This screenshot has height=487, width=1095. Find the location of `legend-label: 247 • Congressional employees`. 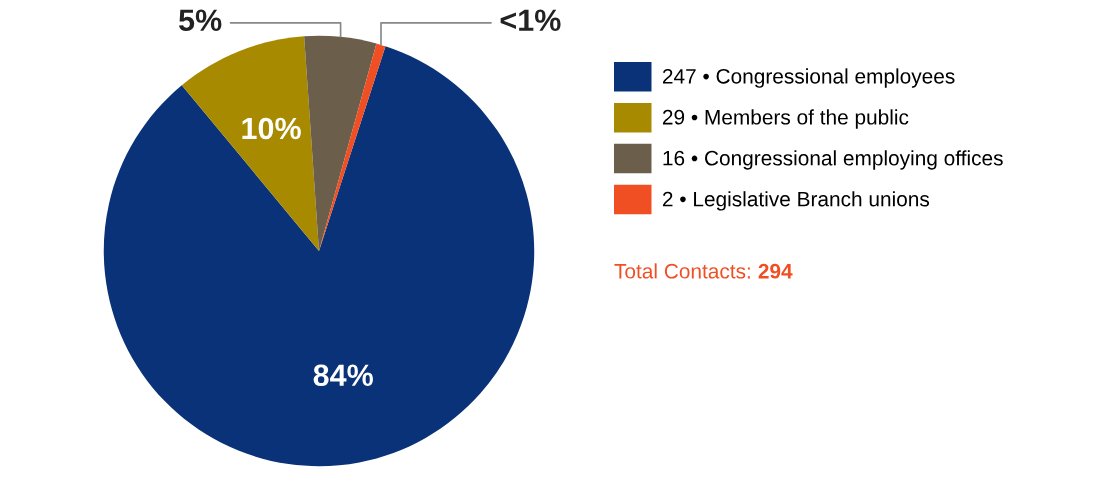

legend-label: 247 • Congressional employees is located at coordinates (808, 78).